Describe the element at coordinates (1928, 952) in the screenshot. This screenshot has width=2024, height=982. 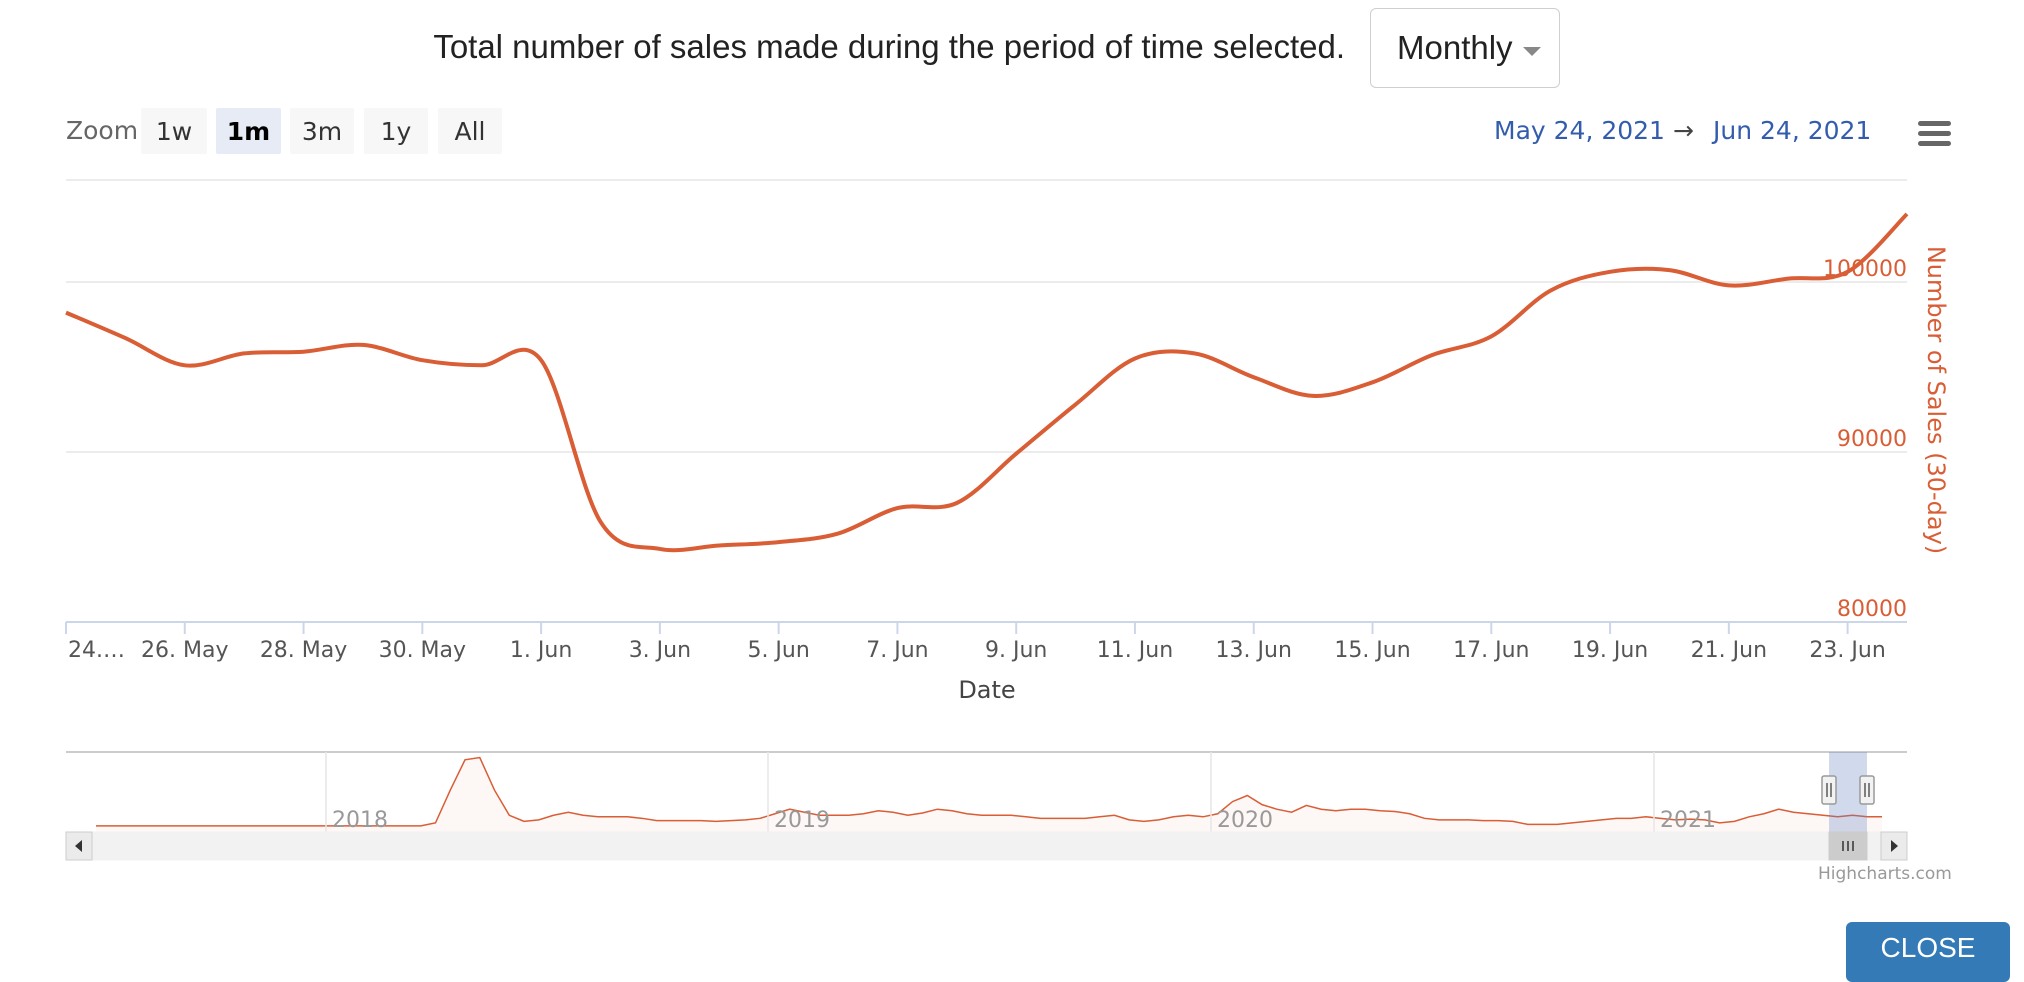
I see `close-button: CLOSE` at that location.